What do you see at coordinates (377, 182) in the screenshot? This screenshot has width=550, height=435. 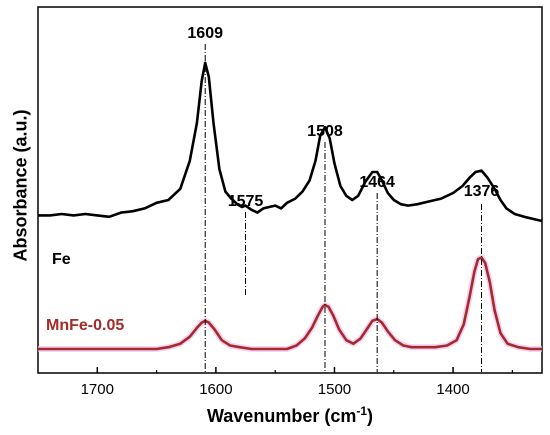 I see `peak-label-1464: 1464` at bounding box center [377, 182].